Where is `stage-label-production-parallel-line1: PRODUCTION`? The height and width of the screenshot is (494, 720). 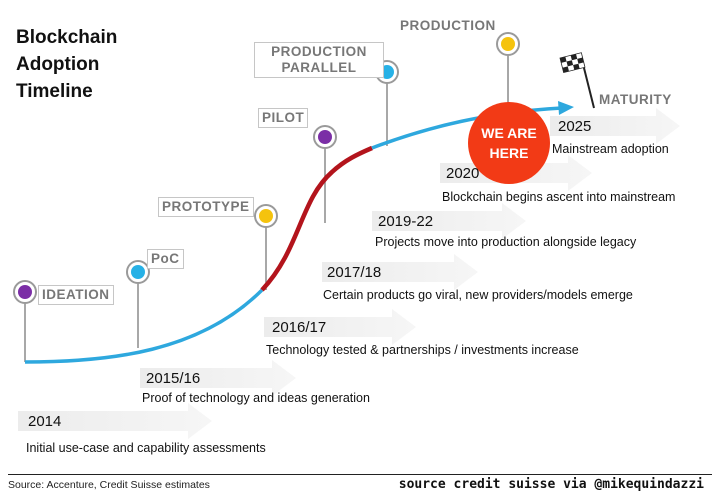
stage-label-production-parallel-line1: PRODUCTION is located at coordinates (319, 51).